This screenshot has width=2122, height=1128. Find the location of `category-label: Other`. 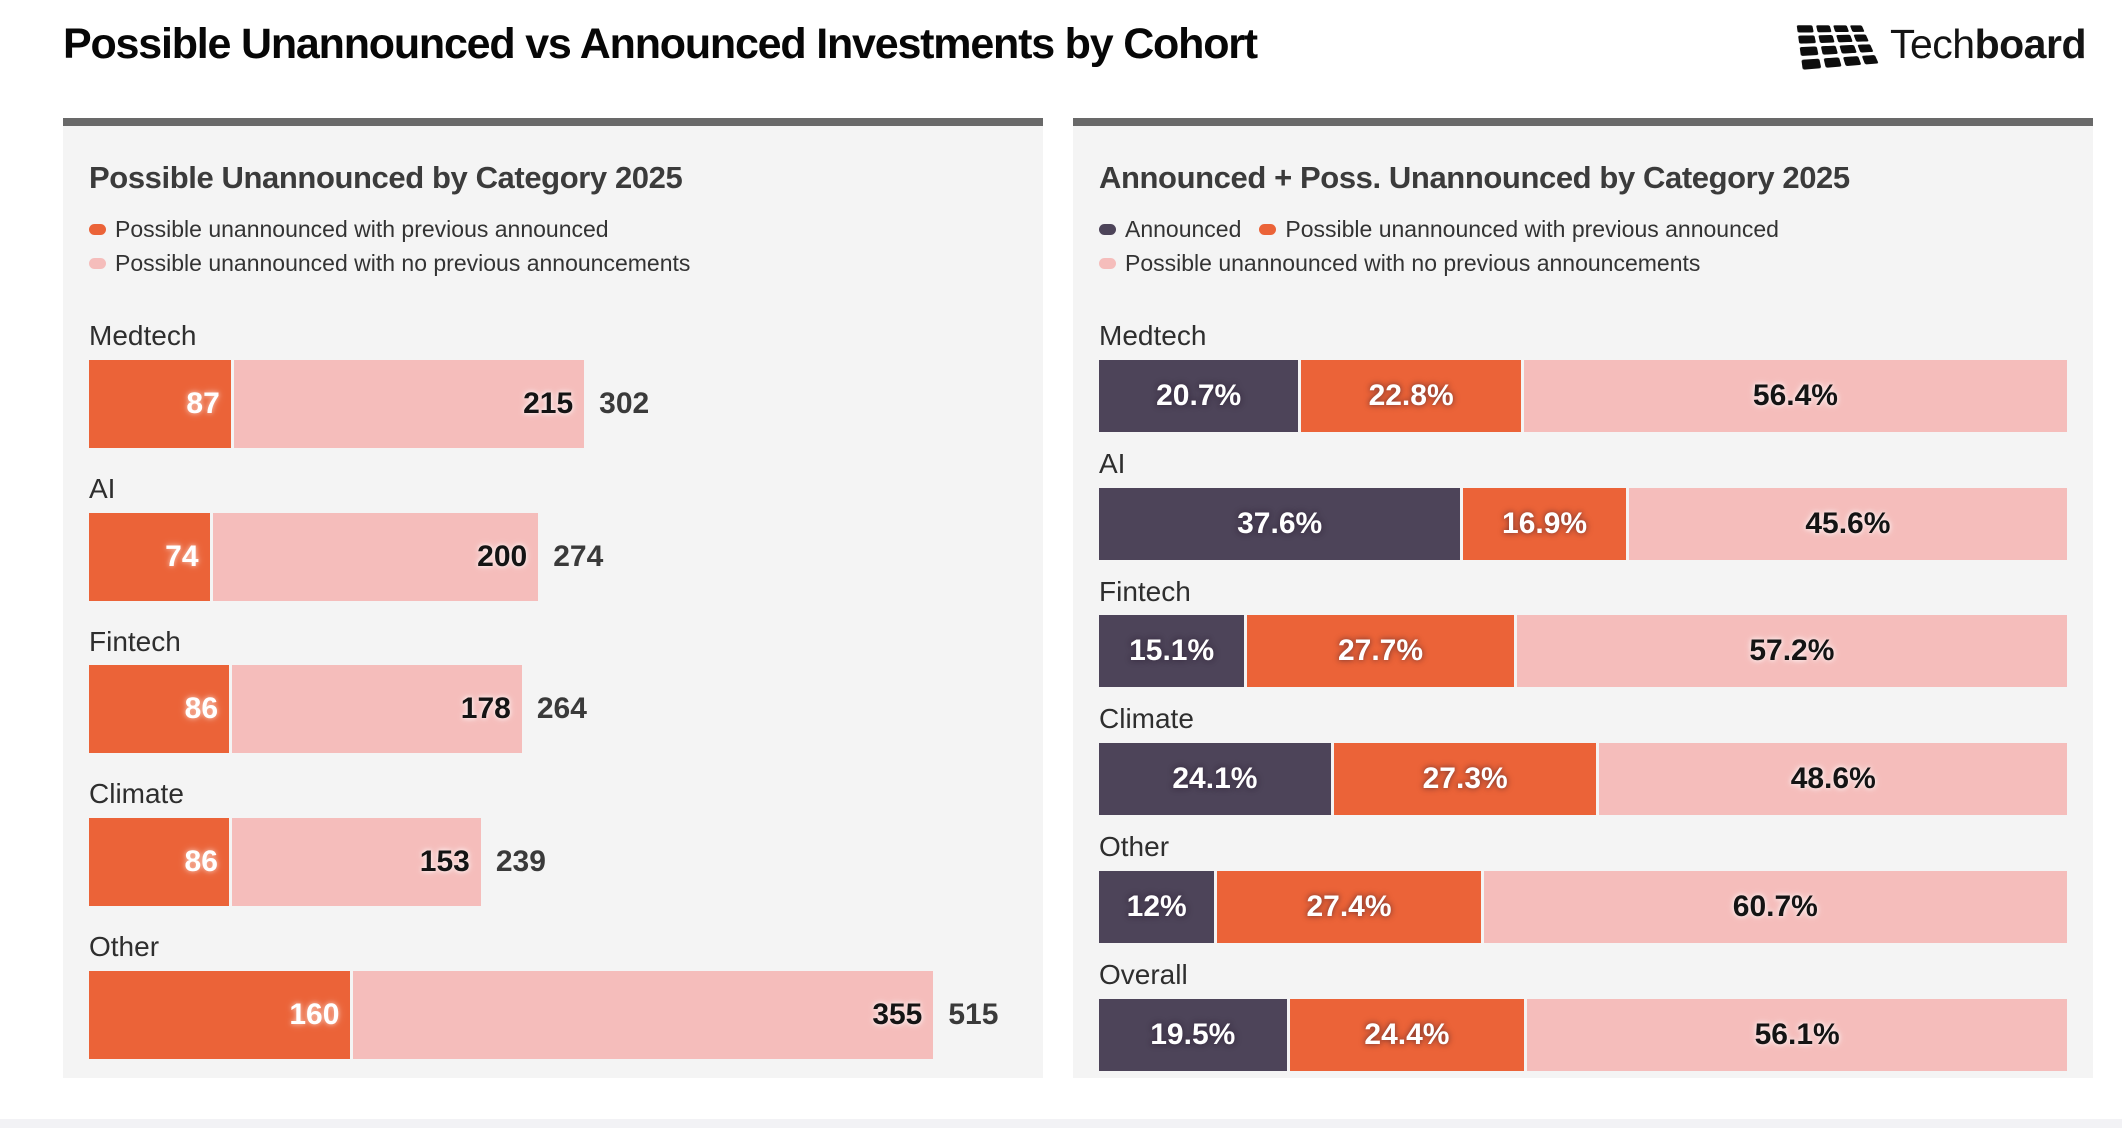

category-label: Other is located at coordinates (124, 947).